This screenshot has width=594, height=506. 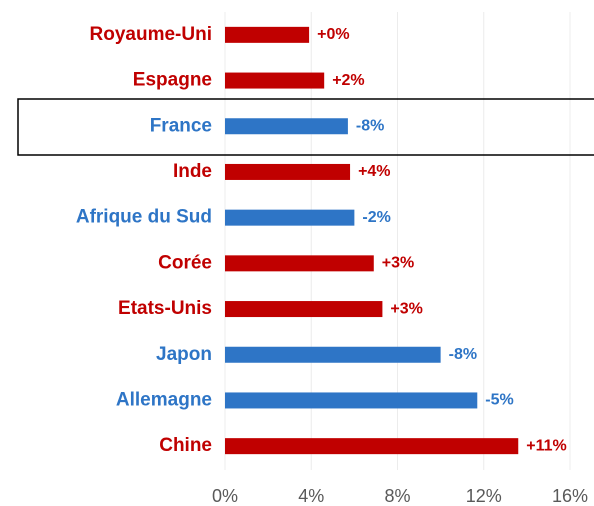 I want to click on highlight-box, so click(x=305, y=127).